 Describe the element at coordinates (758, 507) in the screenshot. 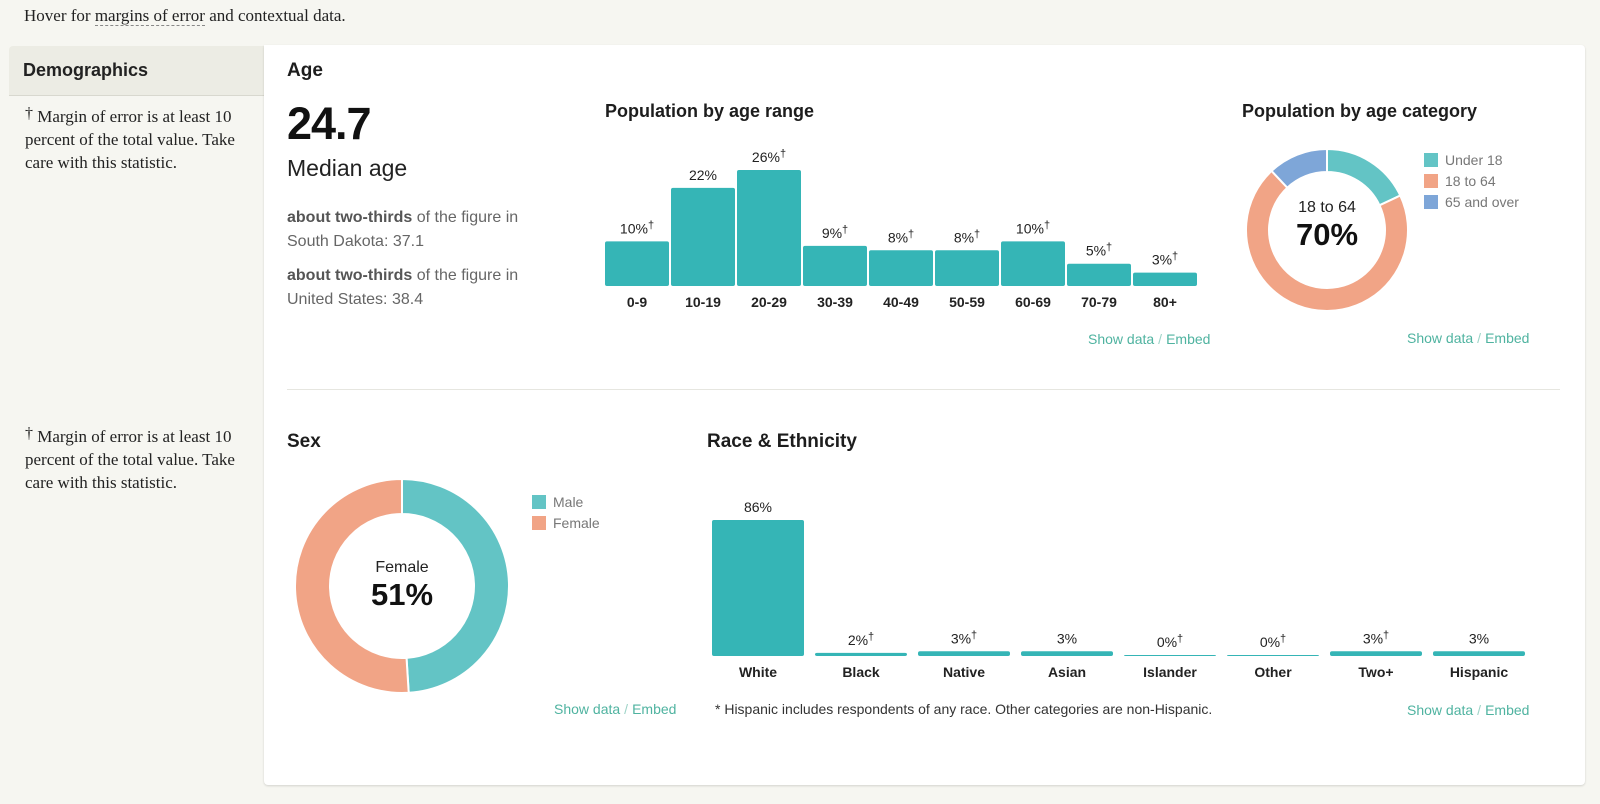

I see `bar-value-label: 86%` at that location.